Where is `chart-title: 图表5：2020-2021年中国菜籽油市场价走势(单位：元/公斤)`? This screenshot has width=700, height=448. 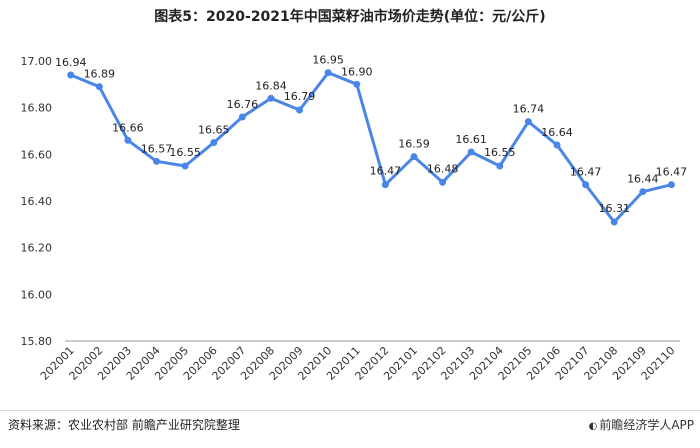
chart-title: 图表5：2020-2021年中国菜籽油市场价走势(单位：元/公斤) is located at coordinates (350, 17).